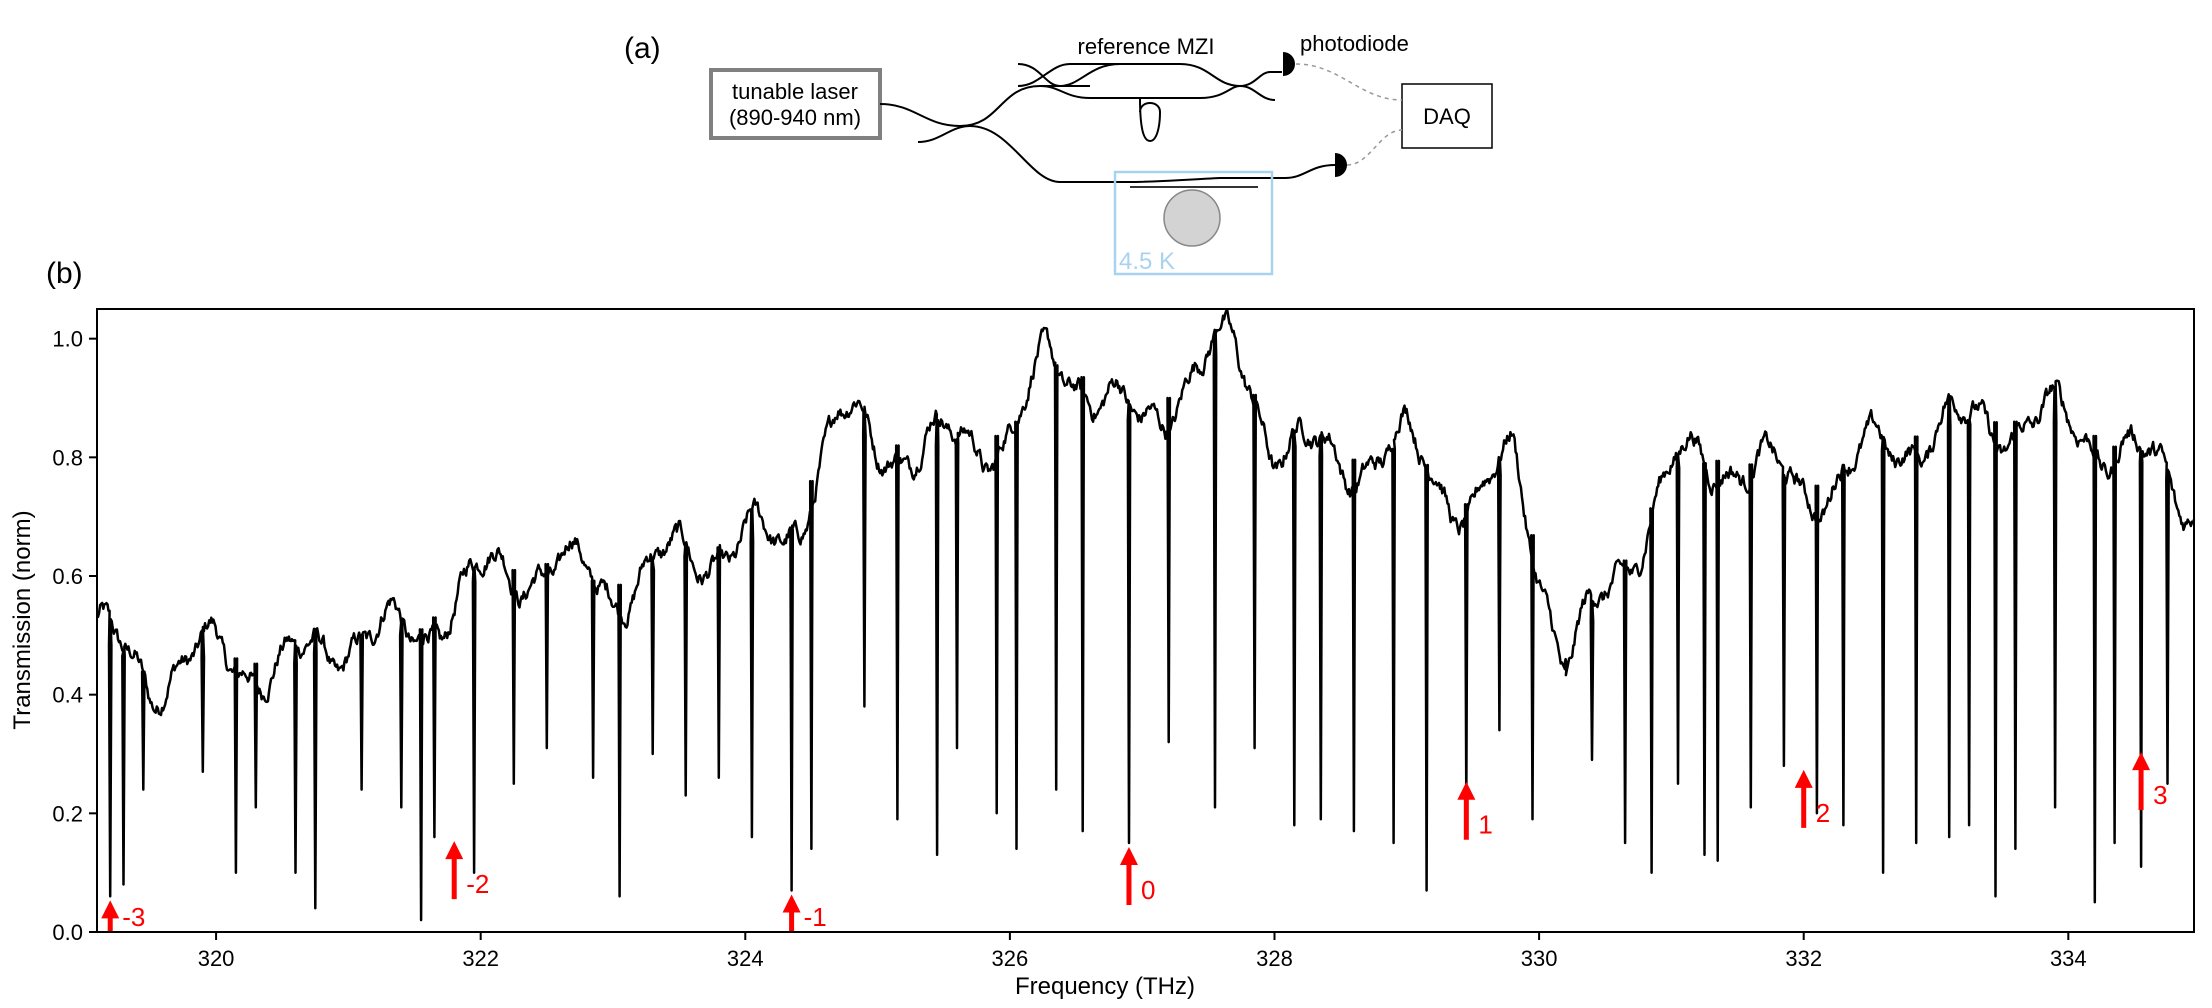 This screenshot has width=2212, height=1008. Describe the element at coordinates (1185, 92) in the screenshot. I see `mzi-lower-arm-end` at that location.